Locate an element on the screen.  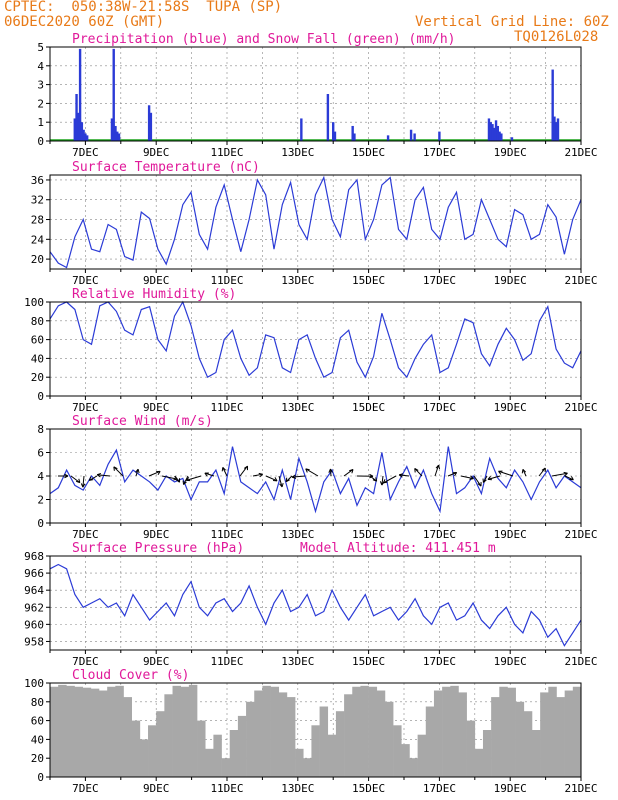
y-tick-label: 0 is located at coordinates (40, 777).